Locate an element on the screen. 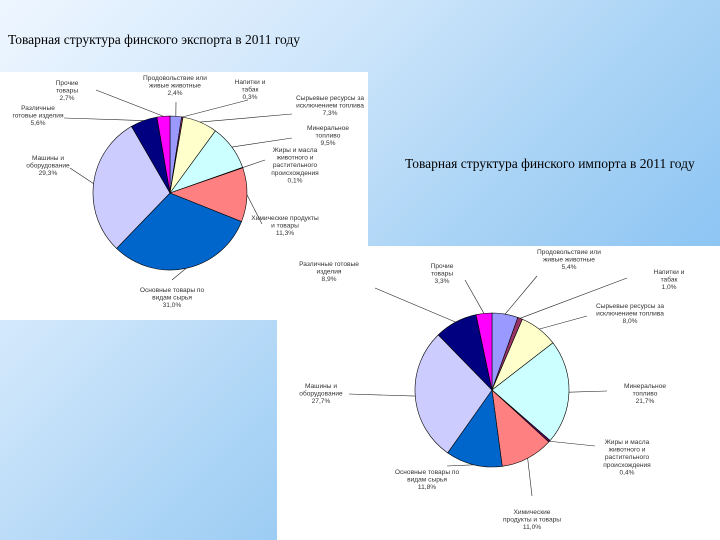 This screenshot has height=540, width=720. import-slices is located at coordinates (492, 390).